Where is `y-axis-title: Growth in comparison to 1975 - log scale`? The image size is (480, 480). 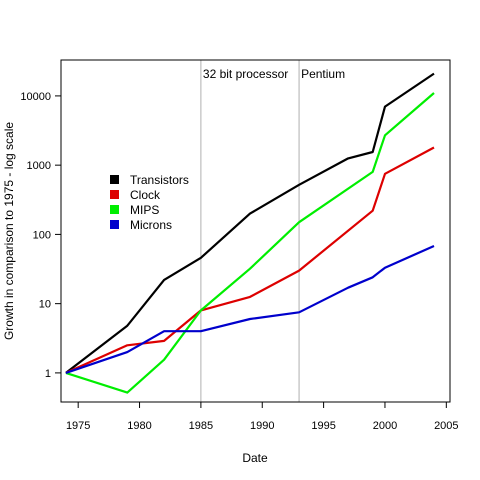
y-axis-title: Growth in comparison to 1975 - log scale is located at coordinates (9, 231).